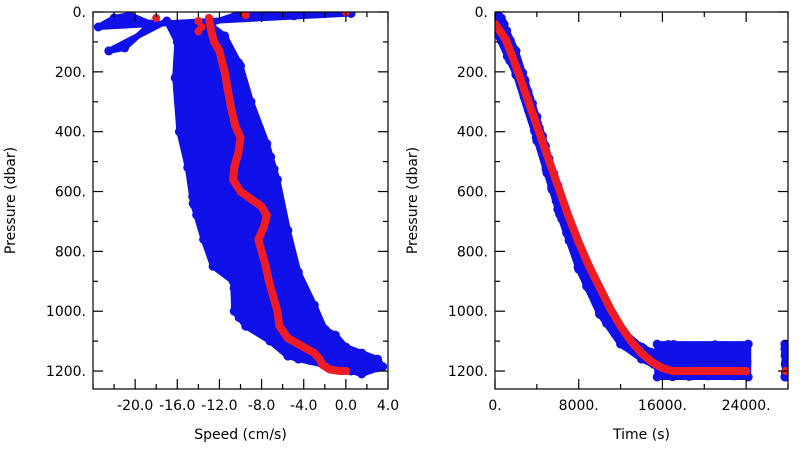  Describe the element at coordinates (472, 133) in the screenshot. I see `y-tick-label: 400.` at that location.